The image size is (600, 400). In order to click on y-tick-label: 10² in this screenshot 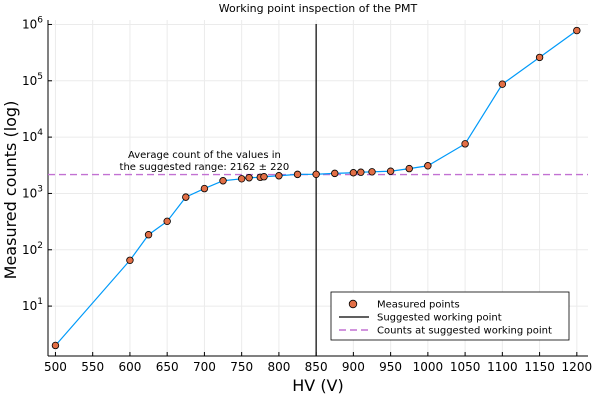, I will do `click(32, 249)`.